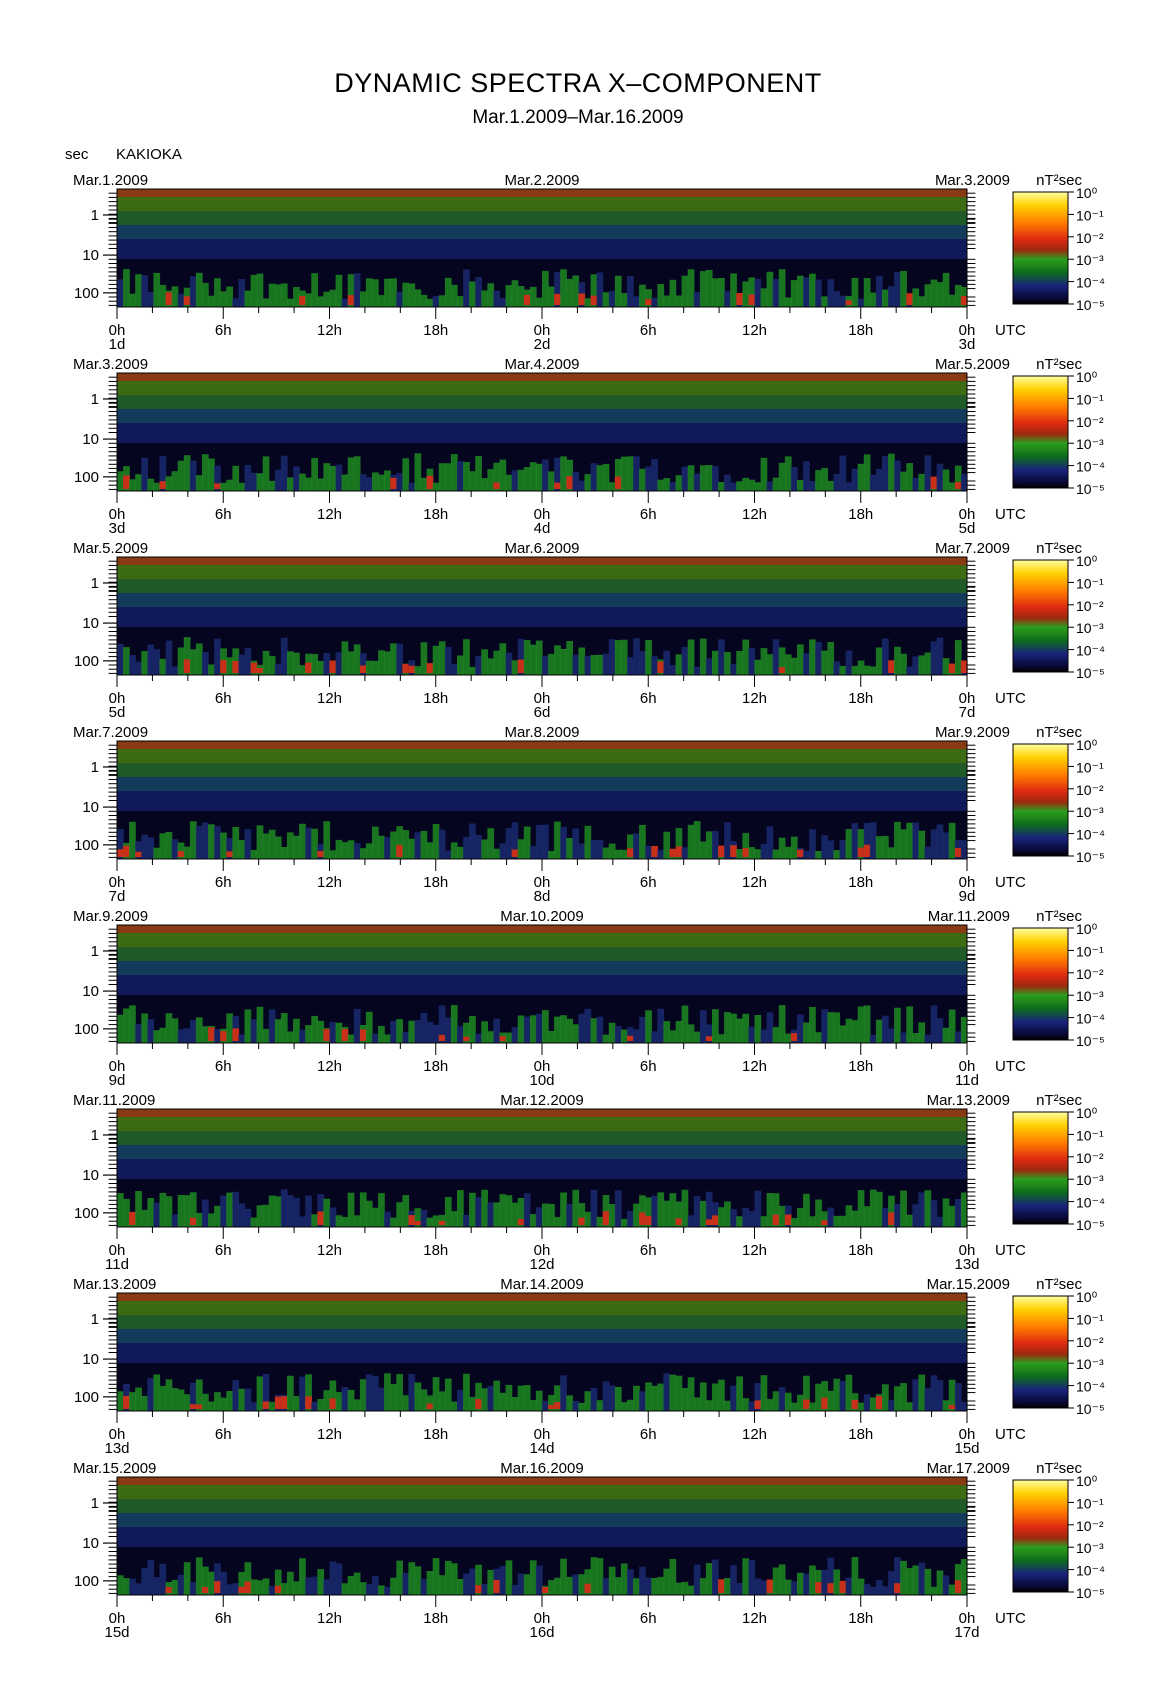 The width and height of the screenshot is (1156, 1704). What do you see at coordinates (542, 1520) in the screenshot?
I see `low-power-band` at bounding box center [542, 1520].